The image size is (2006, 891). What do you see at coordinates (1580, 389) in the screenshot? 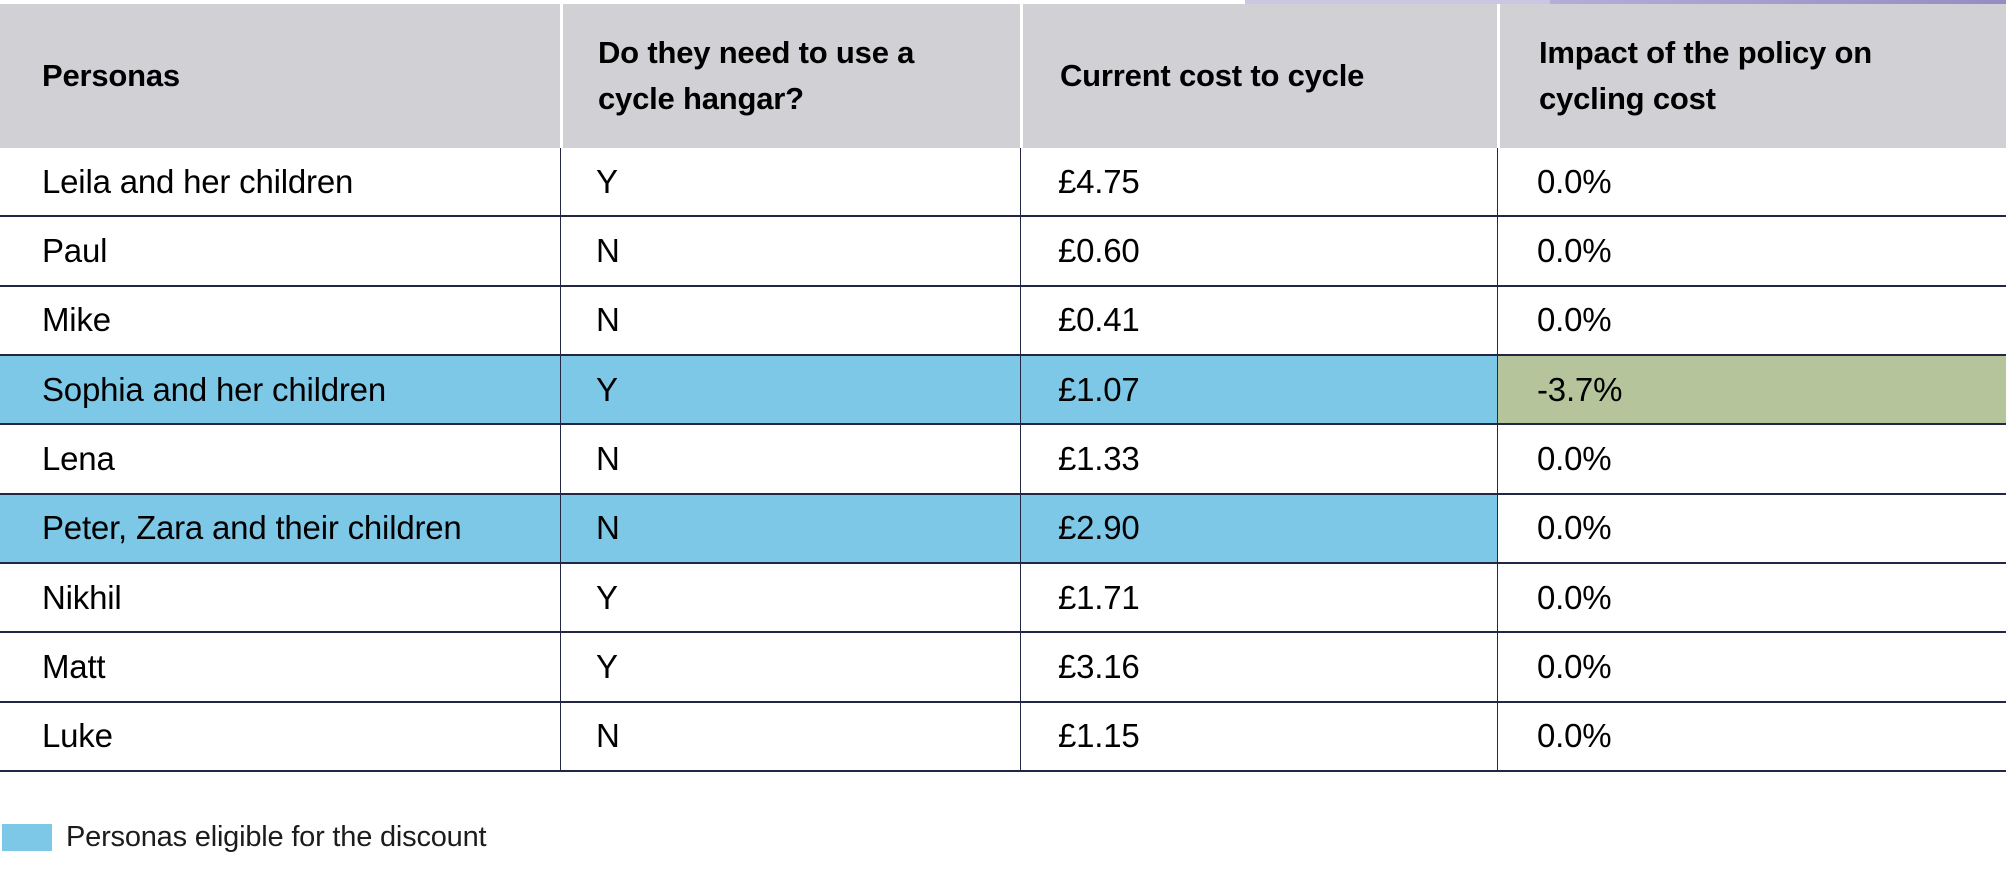
I see `cell-policy-impact-text: -3.7%` at bounding box center [1580, 389].